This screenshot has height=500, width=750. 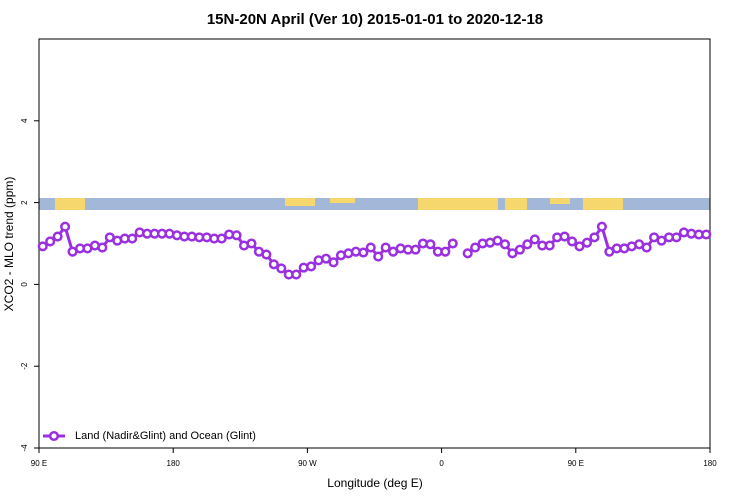 What do you see at coordinates (9, 244) in the screenshot?
I see `y-axis-label: XCO2 - MLO trend (ppm)` at bounding box center [9, 244].